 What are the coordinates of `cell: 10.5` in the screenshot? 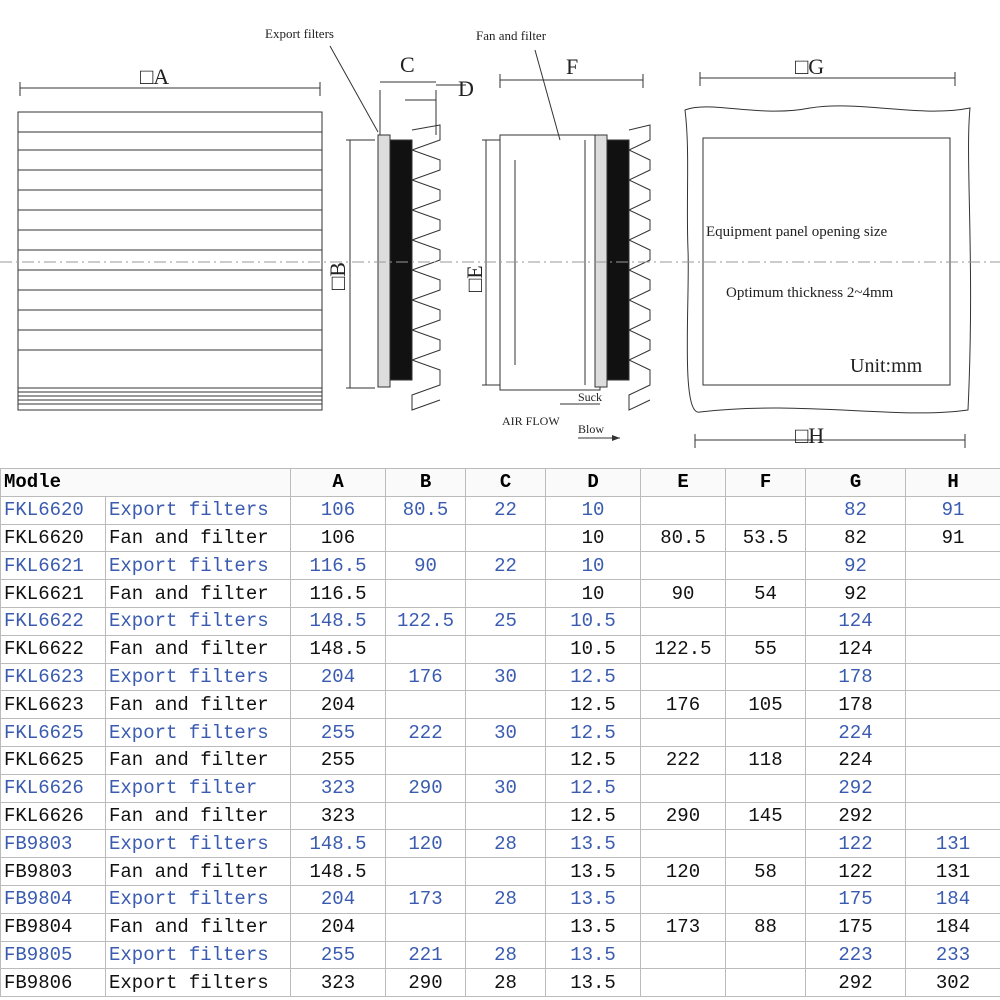 It's located at (593, 621).